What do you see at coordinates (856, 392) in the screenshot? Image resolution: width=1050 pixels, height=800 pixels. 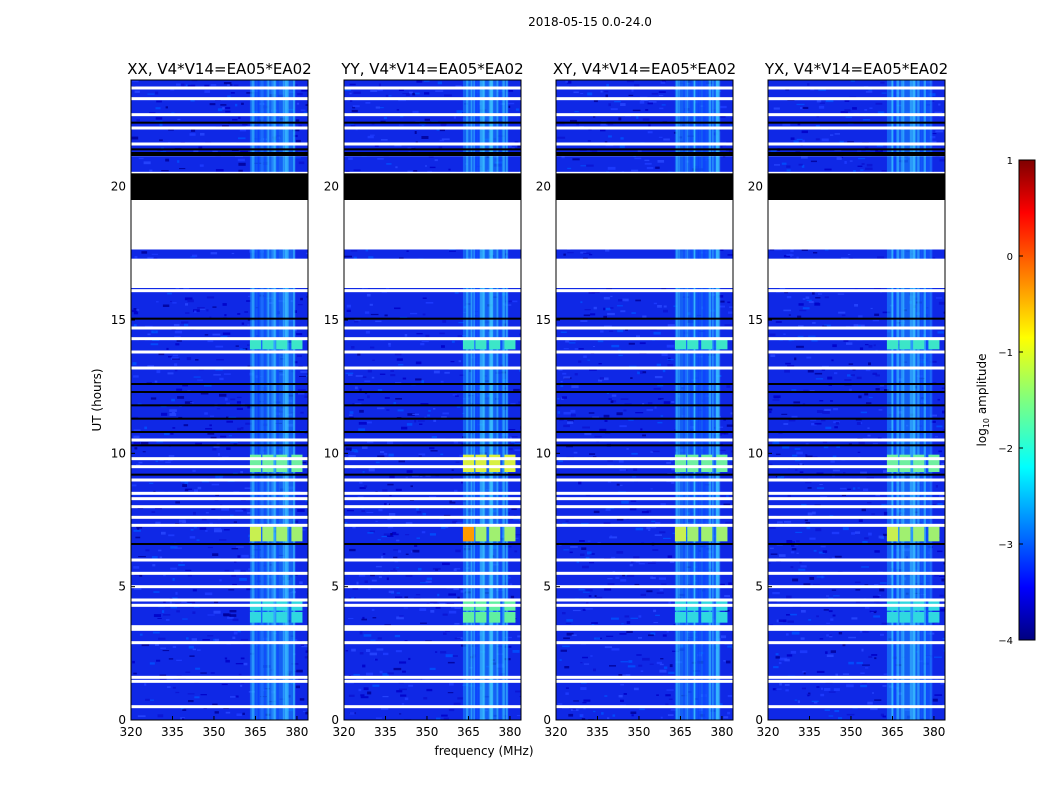 I see `flag-black-line` at bounding box center [856, 392].